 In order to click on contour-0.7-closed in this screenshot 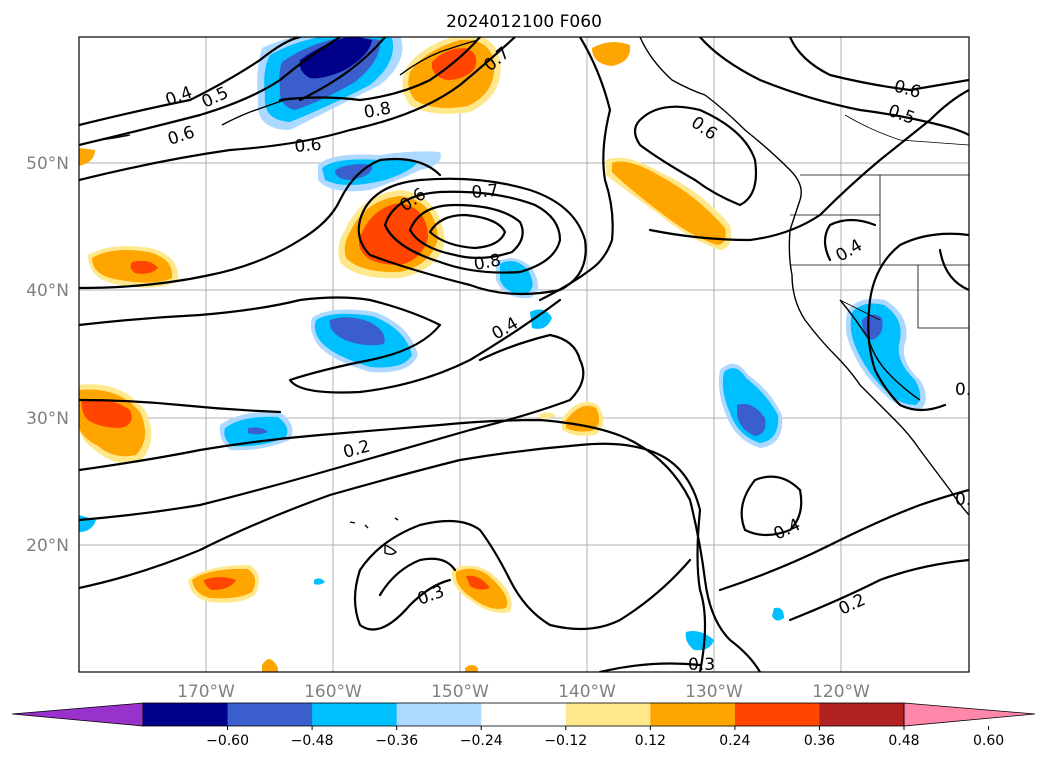, I will do `click(472, 232)`.